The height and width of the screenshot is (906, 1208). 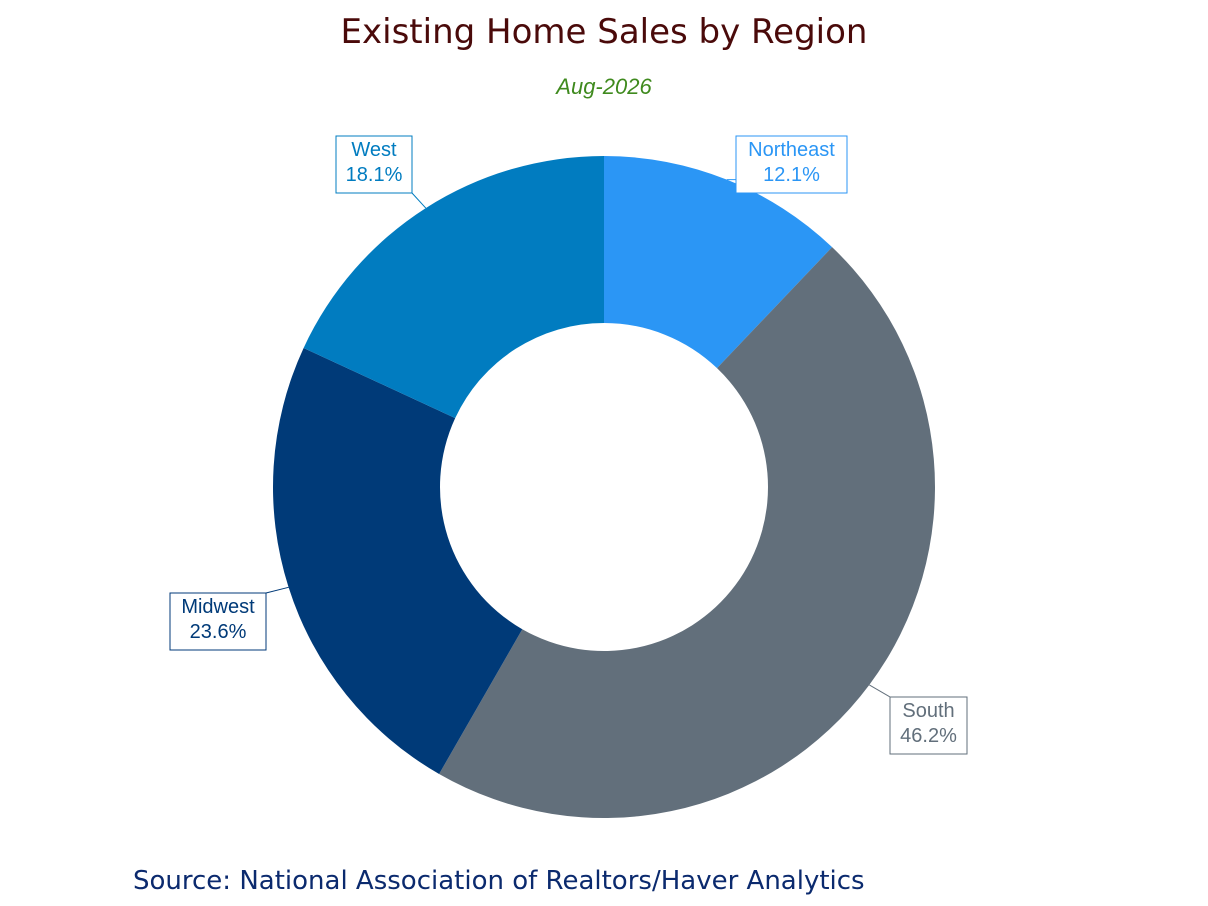 What do you see at coordinates (604, 32) in the screenshot?
I see `chart-title: Existing Home Sales by Region` at bounding box center [604, 32].